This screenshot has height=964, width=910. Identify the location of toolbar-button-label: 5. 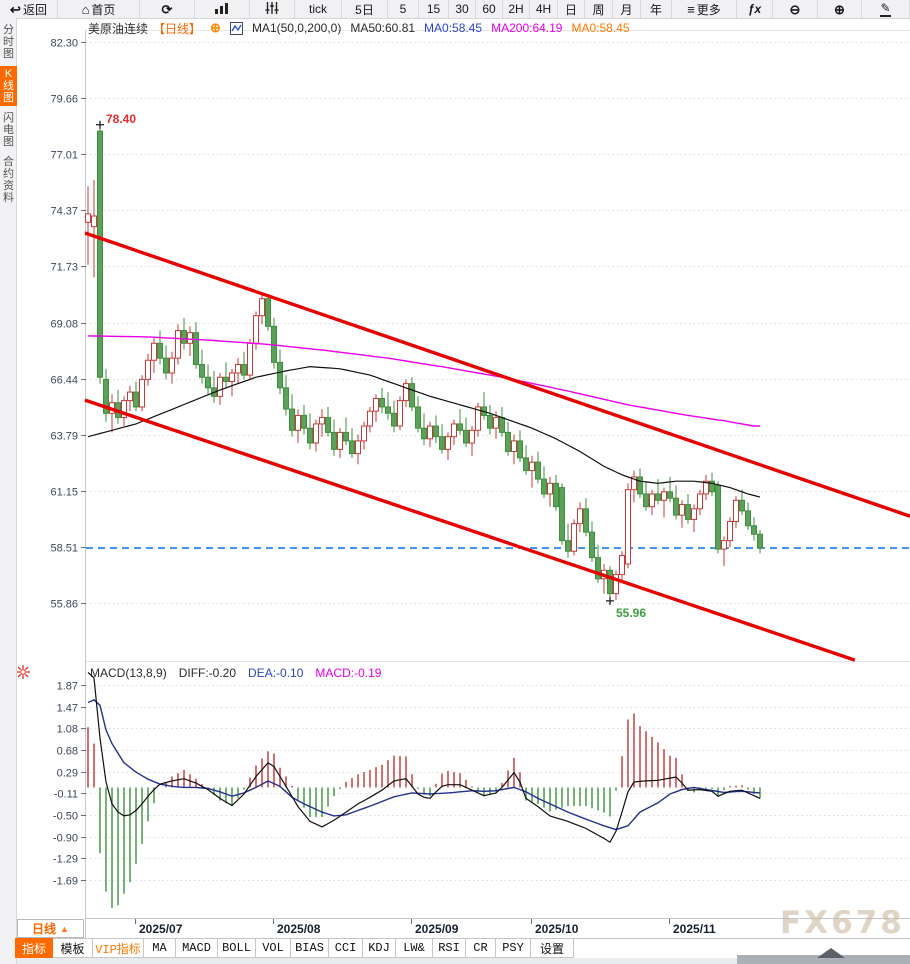
(403, 9).